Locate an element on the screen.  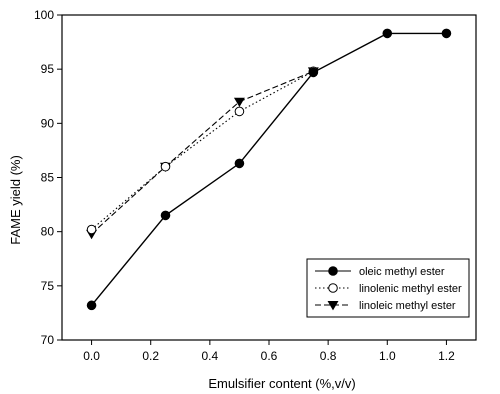
legend-label: oleic methyl ester is located at coordinates (402, 272).